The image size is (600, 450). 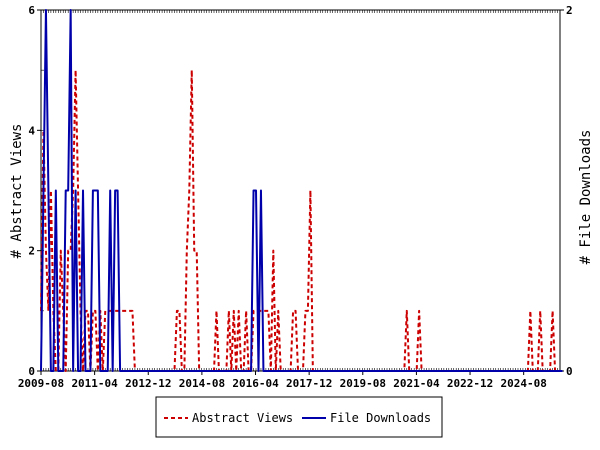 What do you see at coordinates (380, 418) in the screenshot?
I see `legend-label-file-downloads: File Downloads` at bounding box center [380, 418].